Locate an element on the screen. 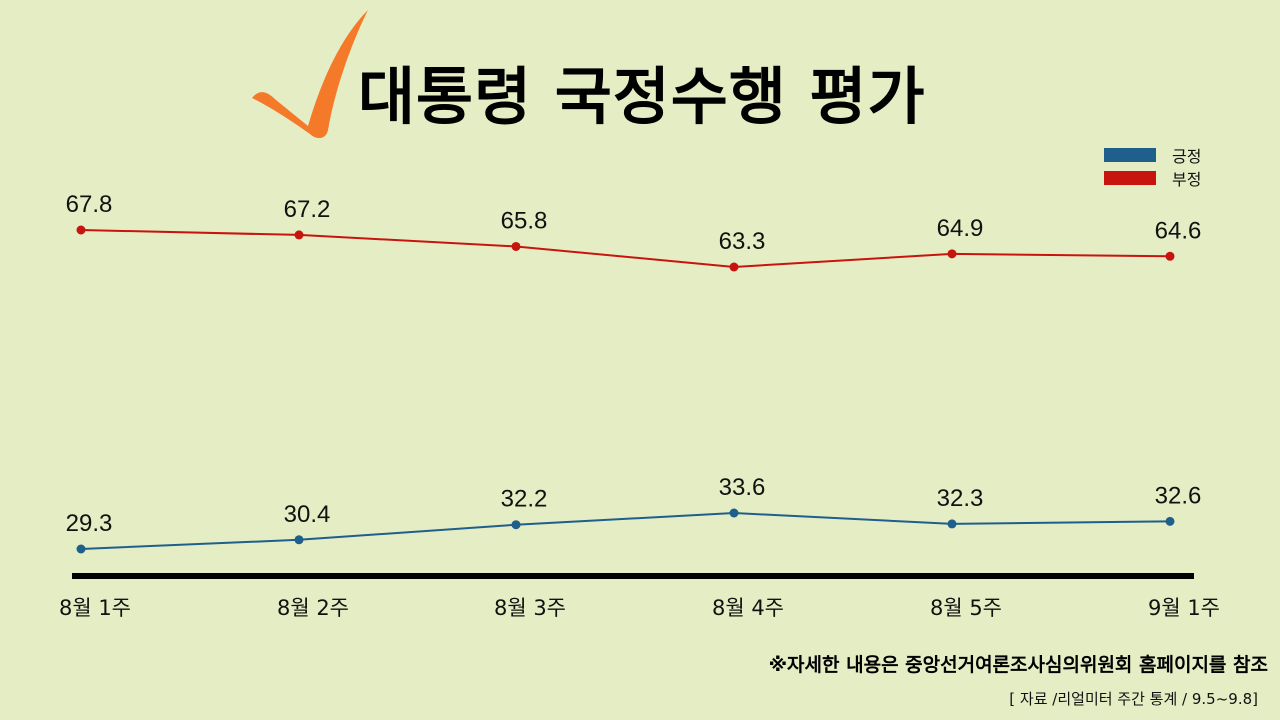 This screenshot has width=1280, height=720. x-tick-label: 8월 5주 is located at coordinates (966, 608).